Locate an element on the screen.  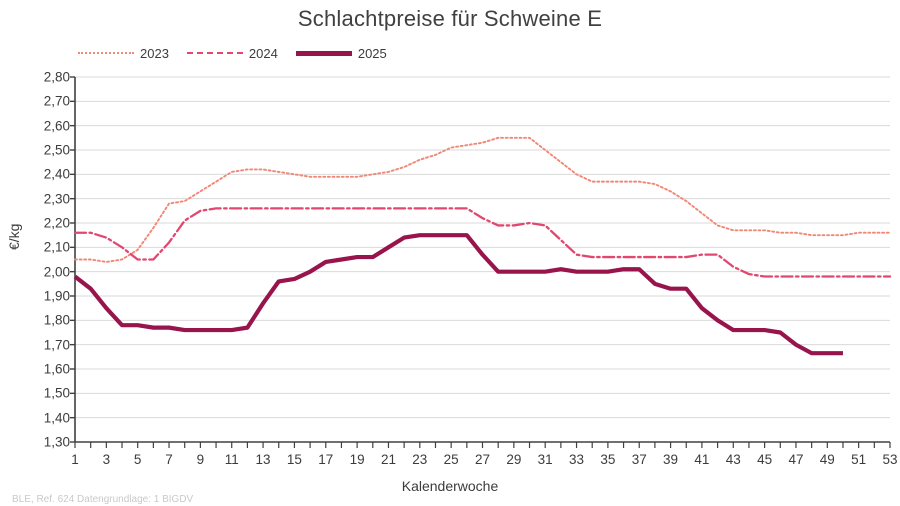
y-tick-label: 1,40 is located at coordinates (56, 418).